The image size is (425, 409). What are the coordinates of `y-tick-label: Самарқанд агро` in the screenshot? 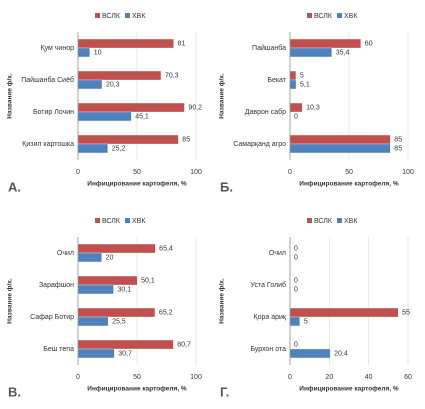 It's located at (259, 144).